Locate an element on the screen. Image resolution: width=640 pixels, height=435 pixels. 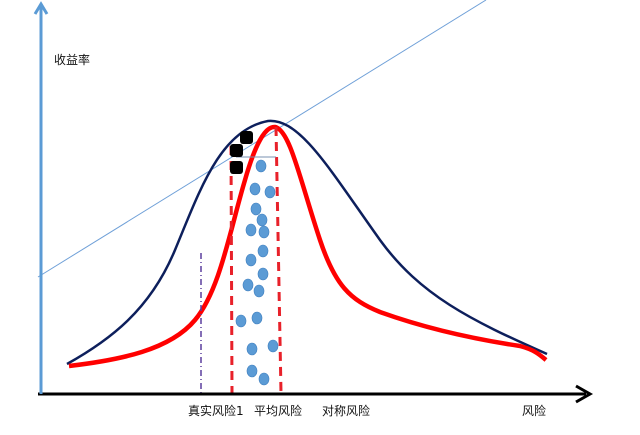
symmetric-risk-label: 对称风险 is located at coordinates (346, 411).